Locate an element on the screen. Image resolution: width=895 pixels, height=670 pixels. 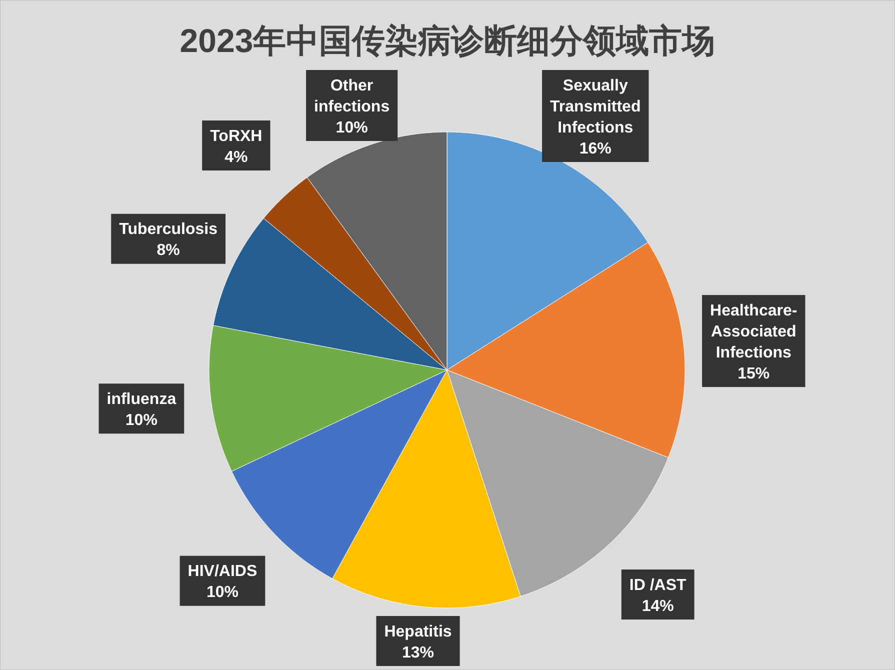
data-label: 8% is located at coordinates (168, 251).